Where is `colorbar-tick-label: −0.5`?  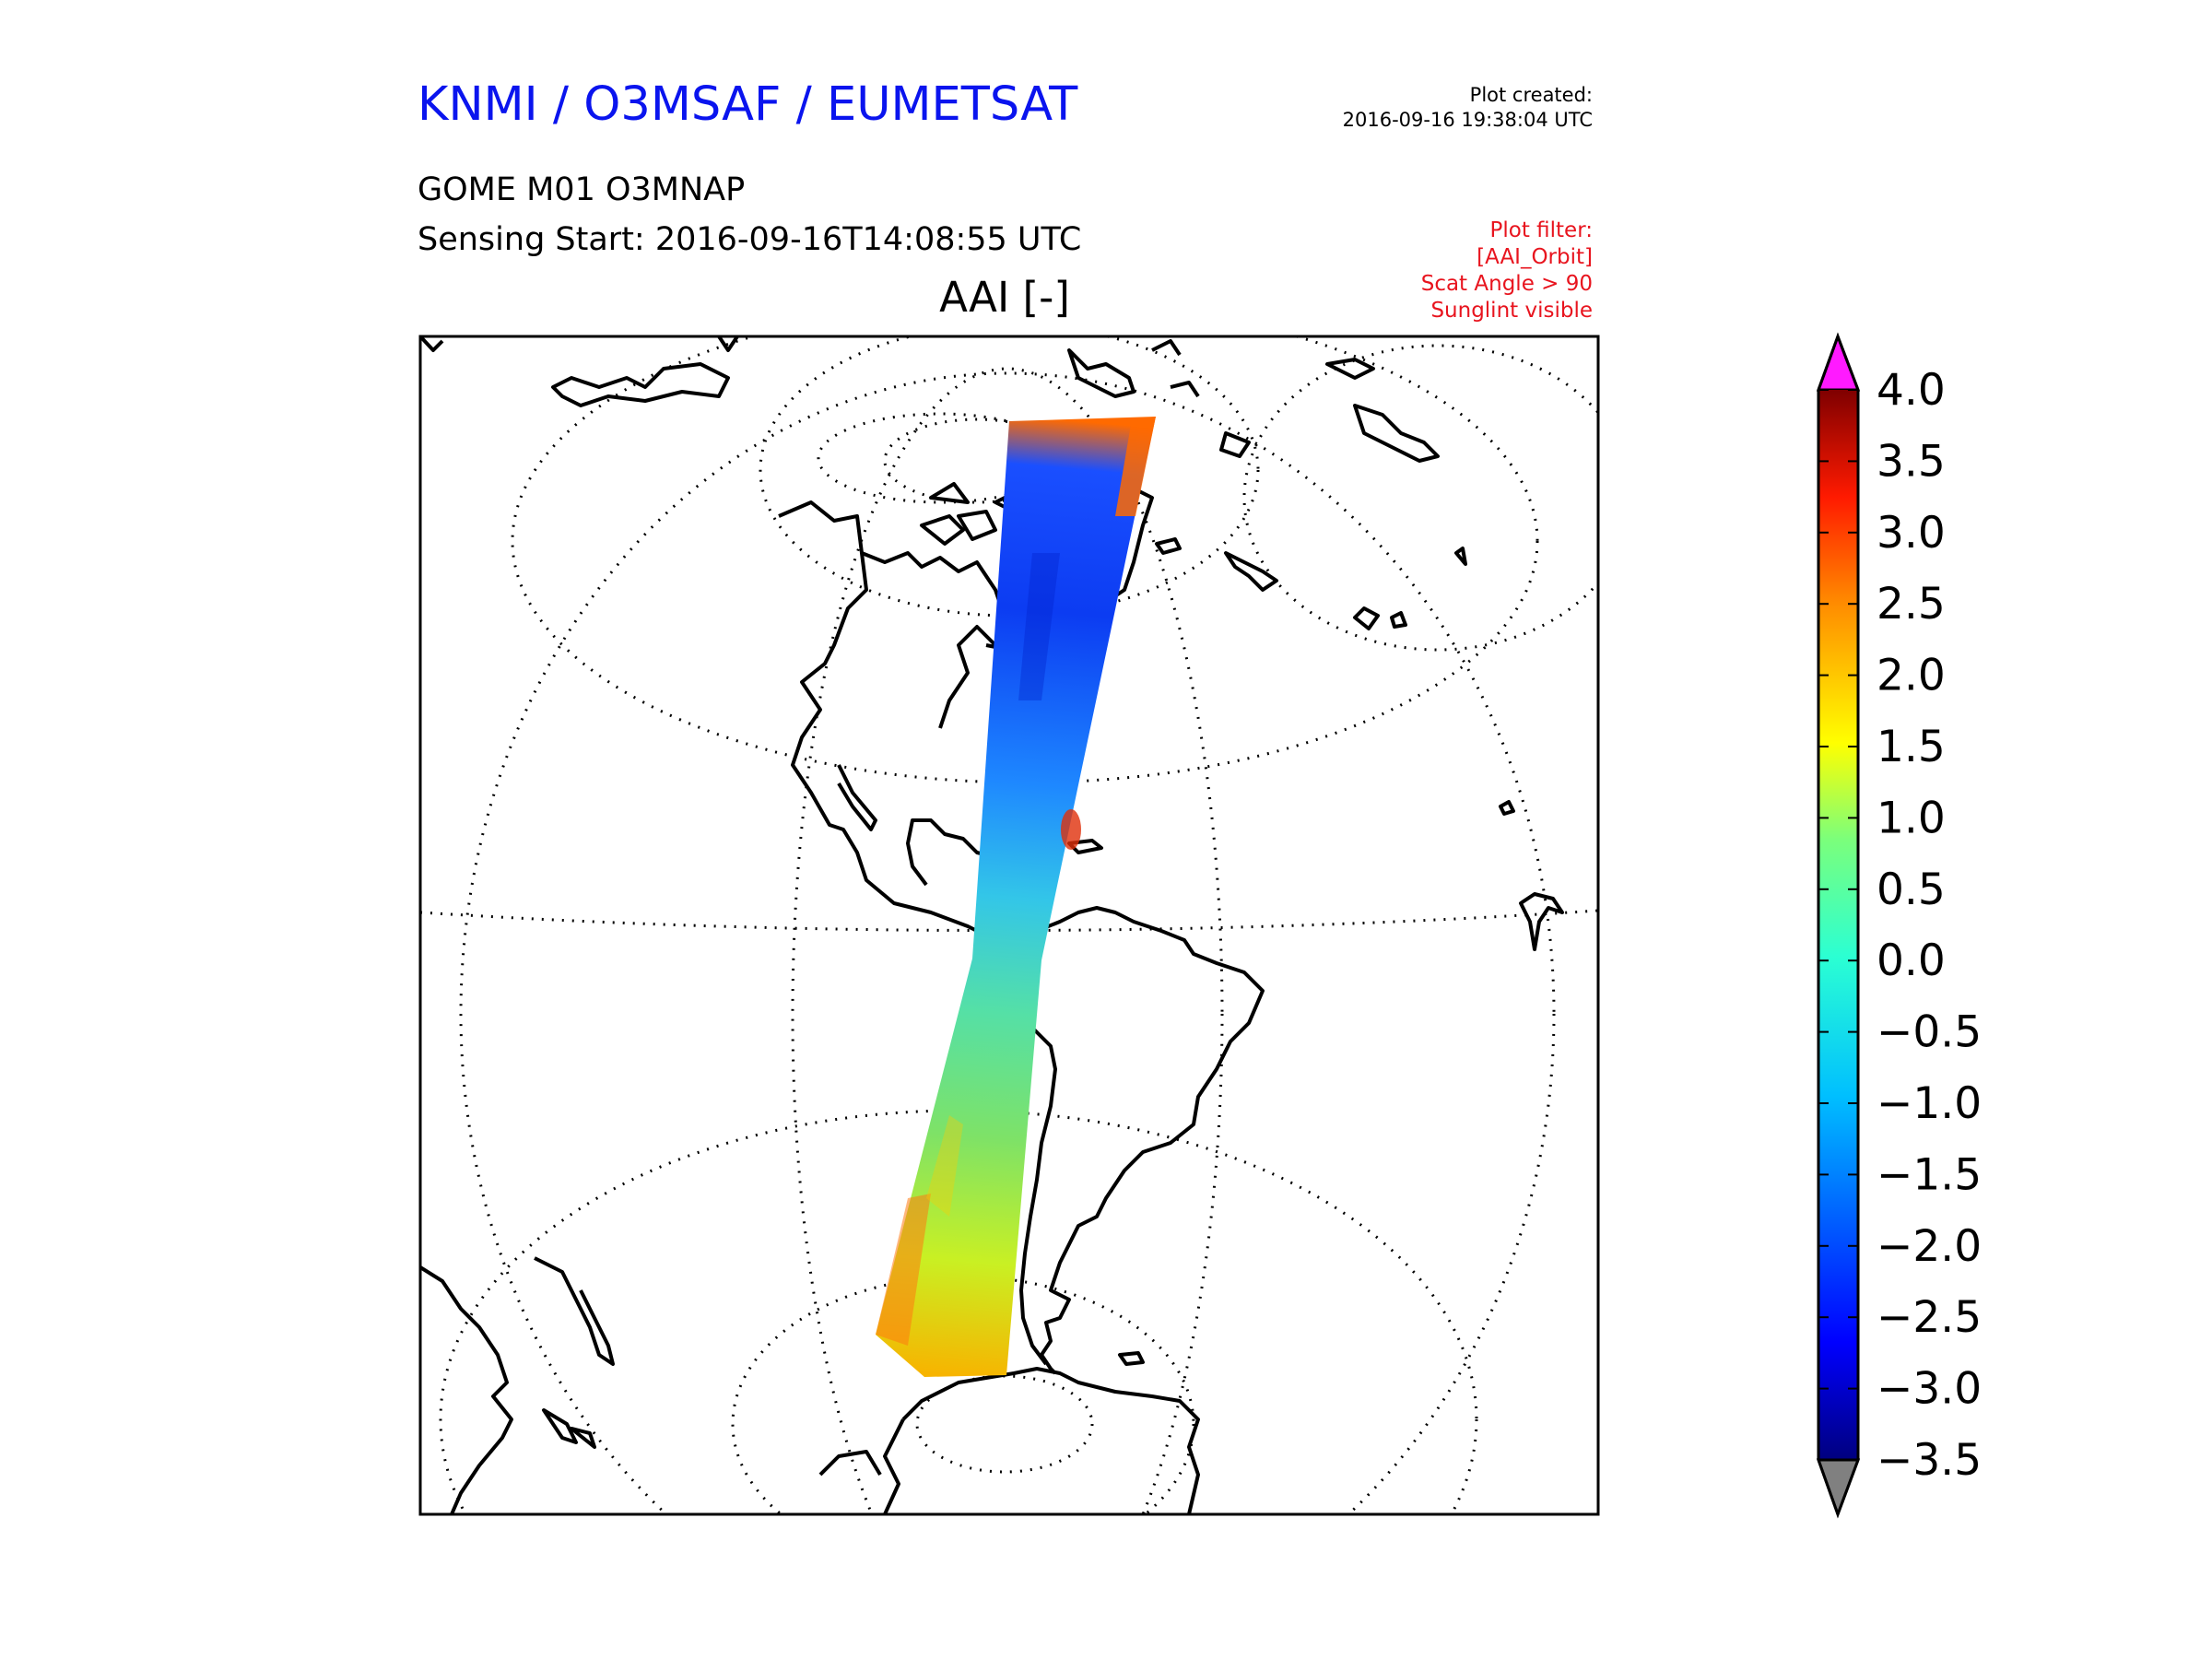
colorbar-tick-label: −0.5 is located at coordinates (1929, 1032).